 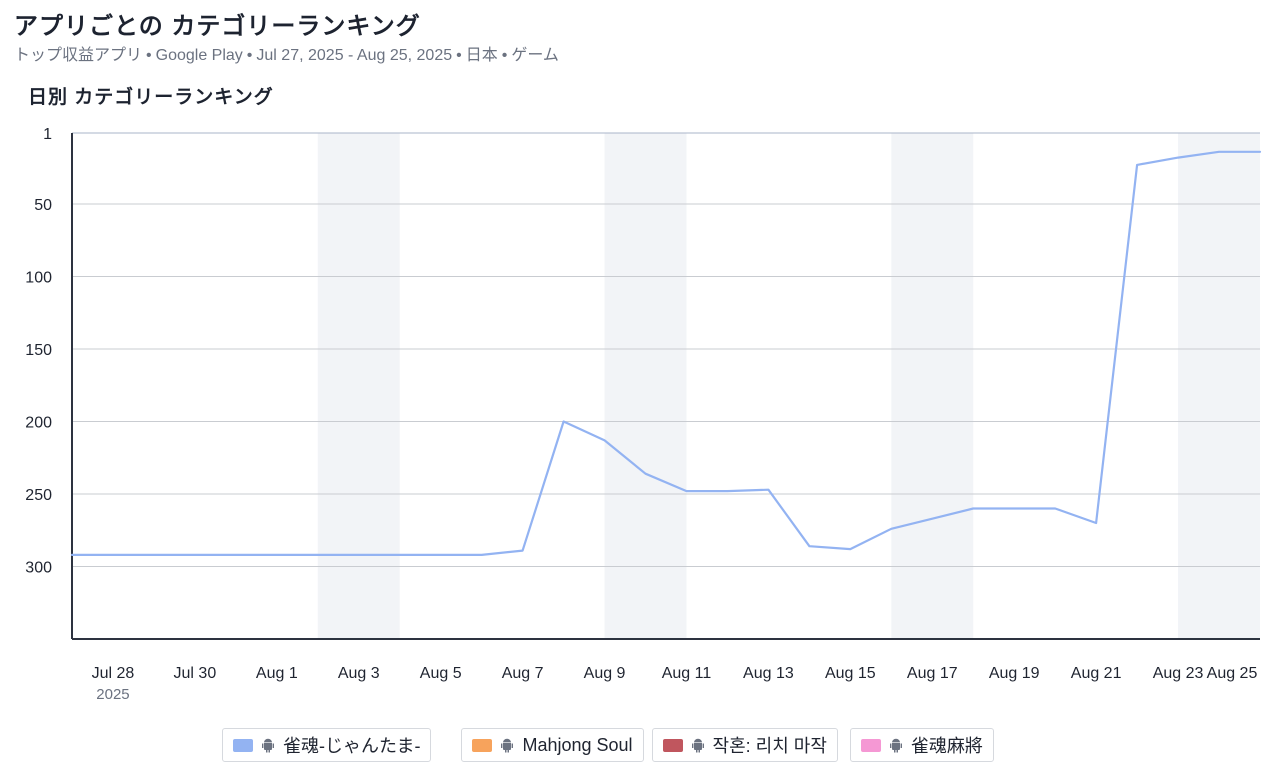 What do you see at coordinates (47, 134) in the screenshot?
I see `y-tick-label: 1` at bounding box center [47, 134].